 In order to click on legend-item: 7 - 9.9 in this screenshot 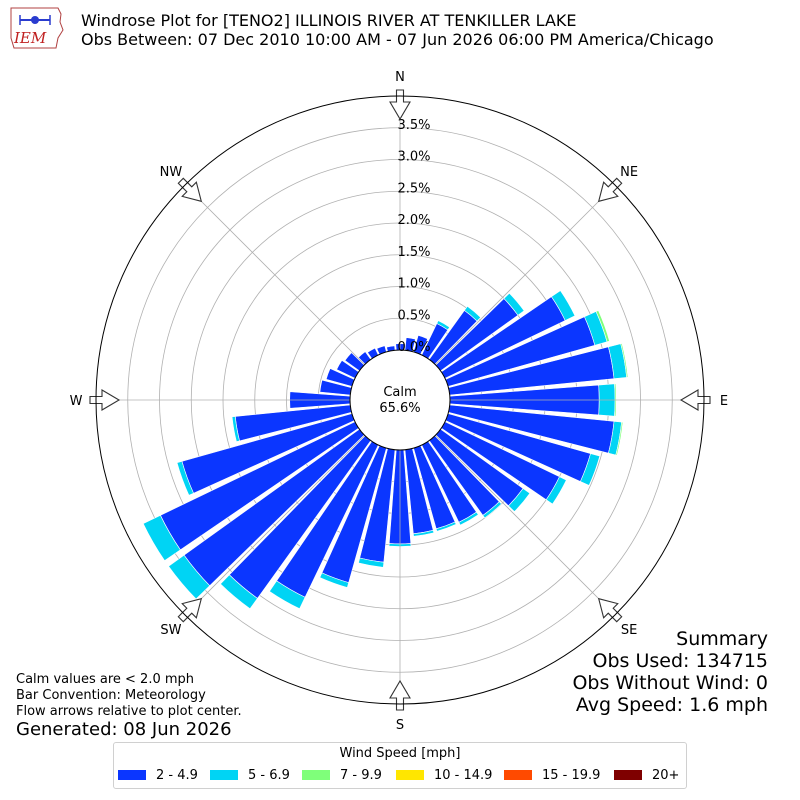, I will do `click(342, 775)`.